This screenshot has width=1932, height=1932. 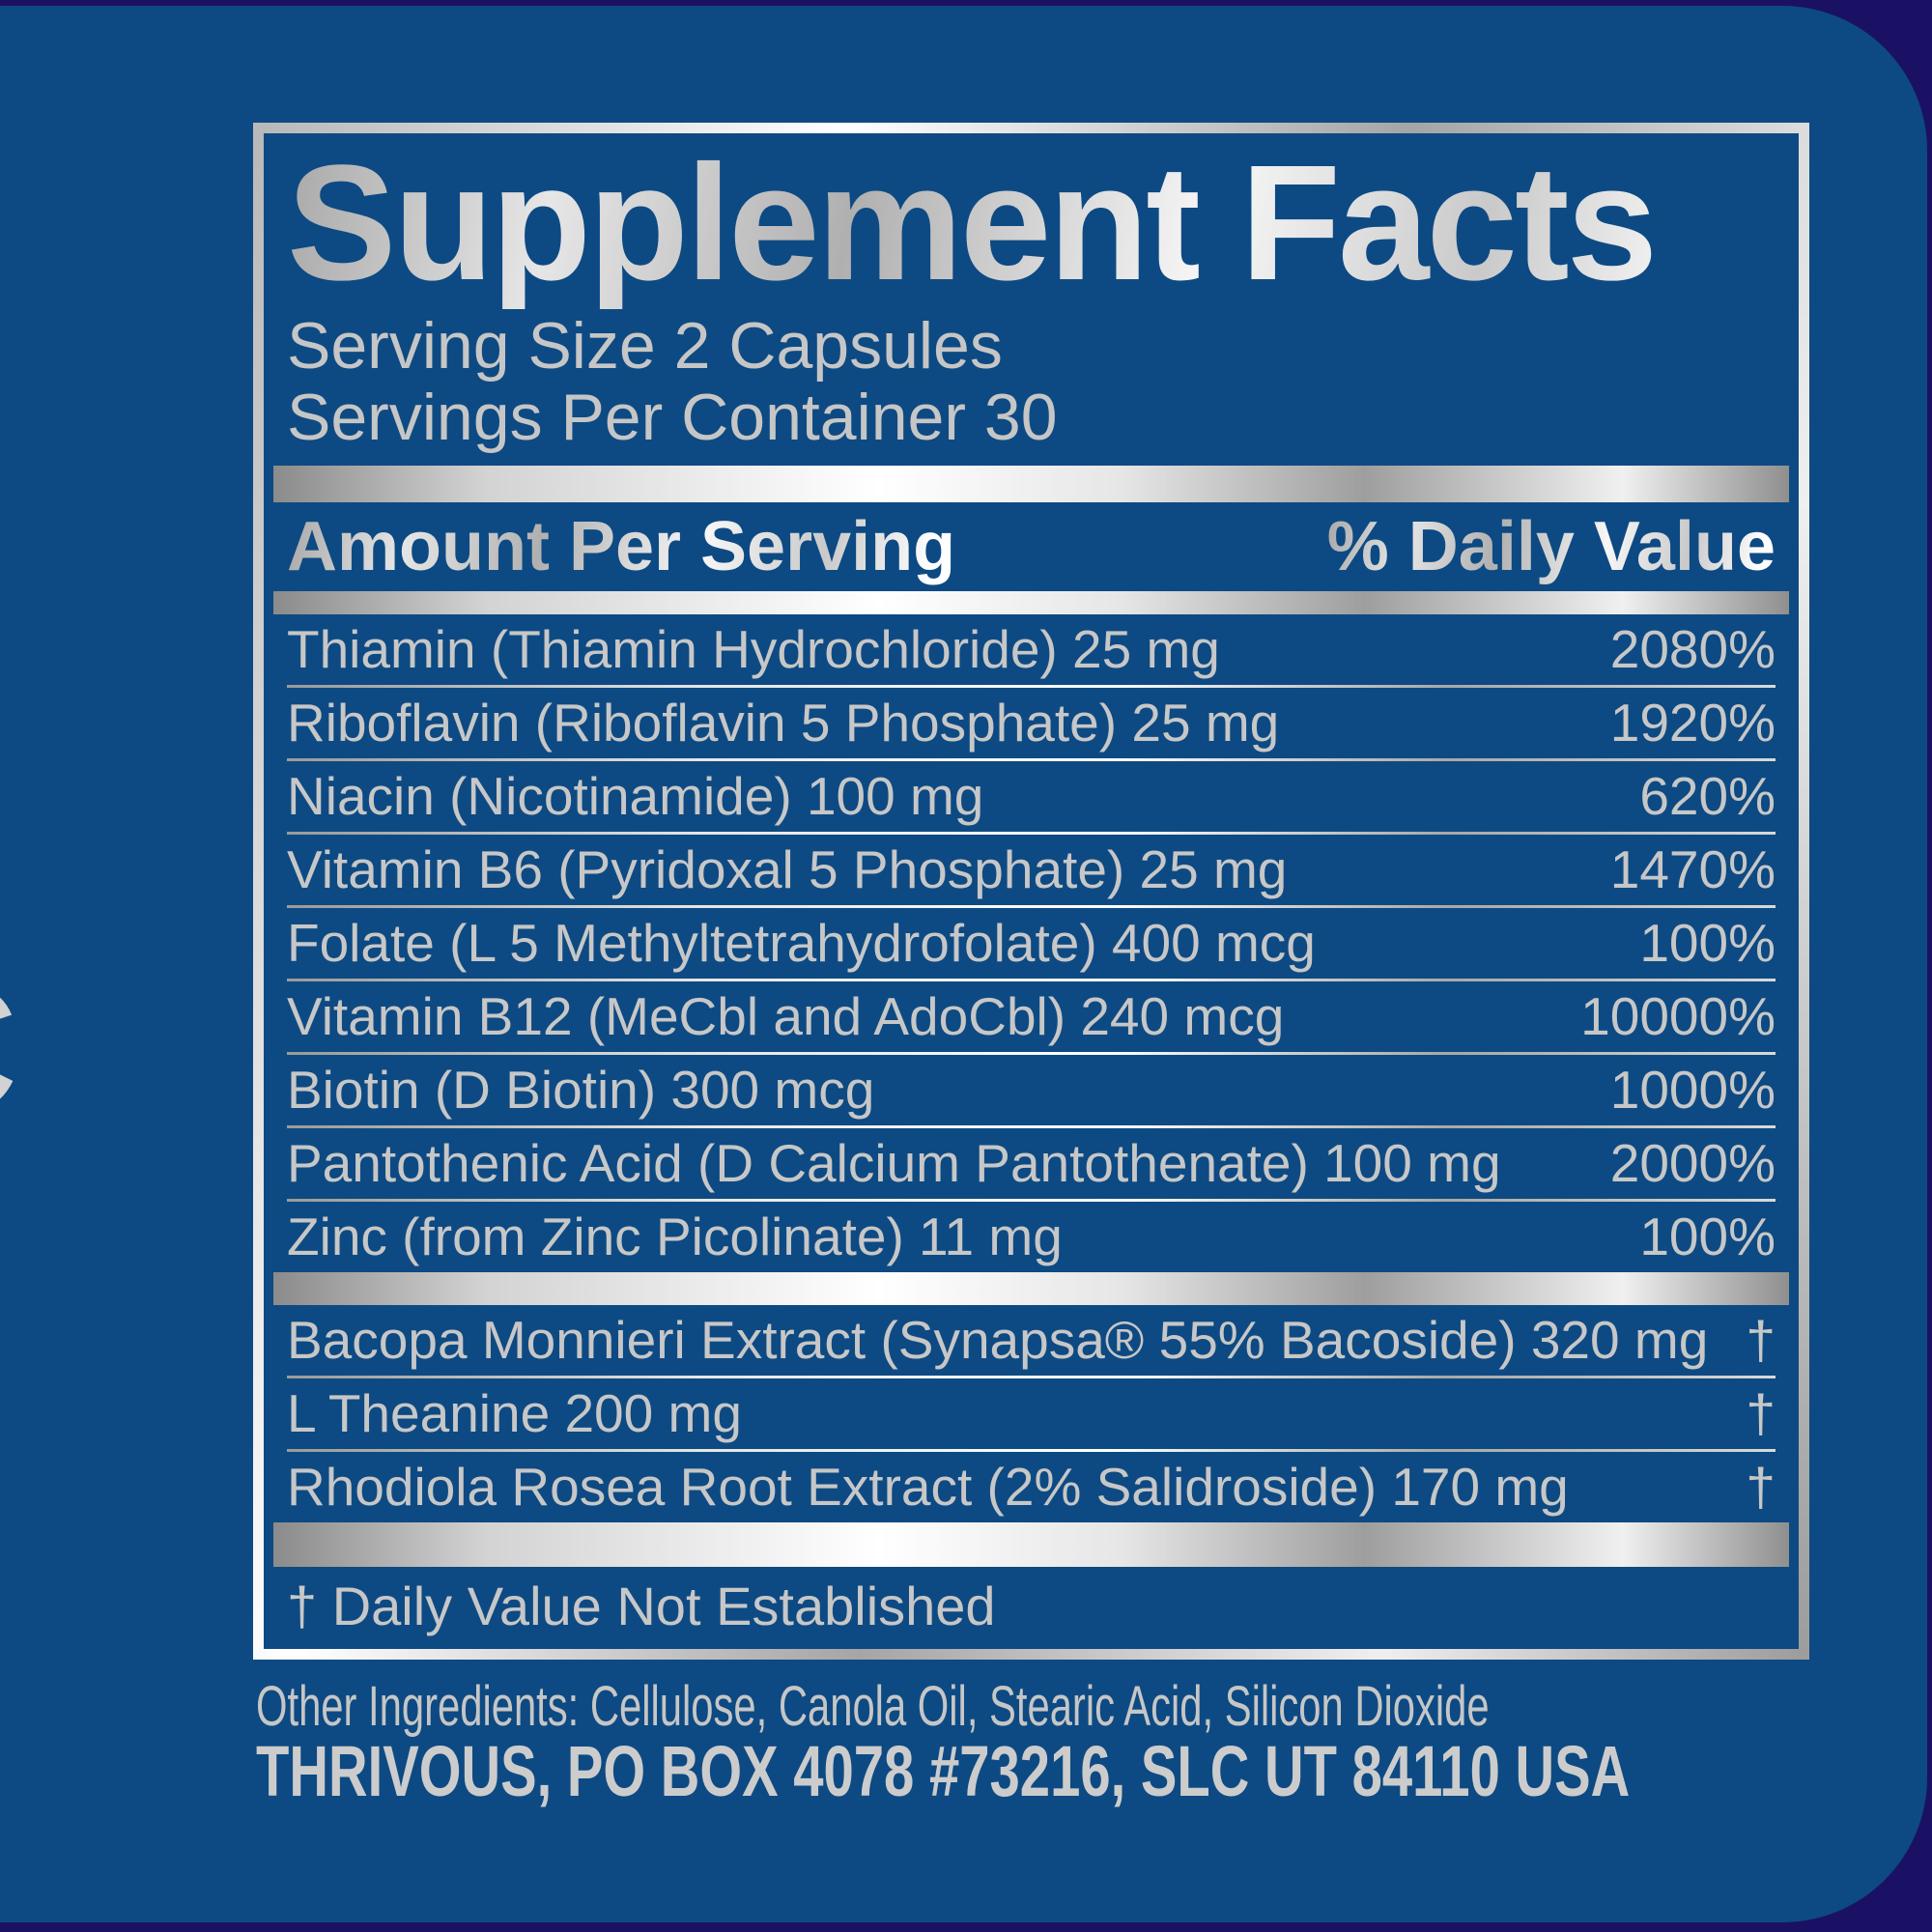 What do you see at coordinates (645, 346) in the screenshot?
I see `serving-size-text: Serving Size 2 Capsules` at bounding box center [645, 346].